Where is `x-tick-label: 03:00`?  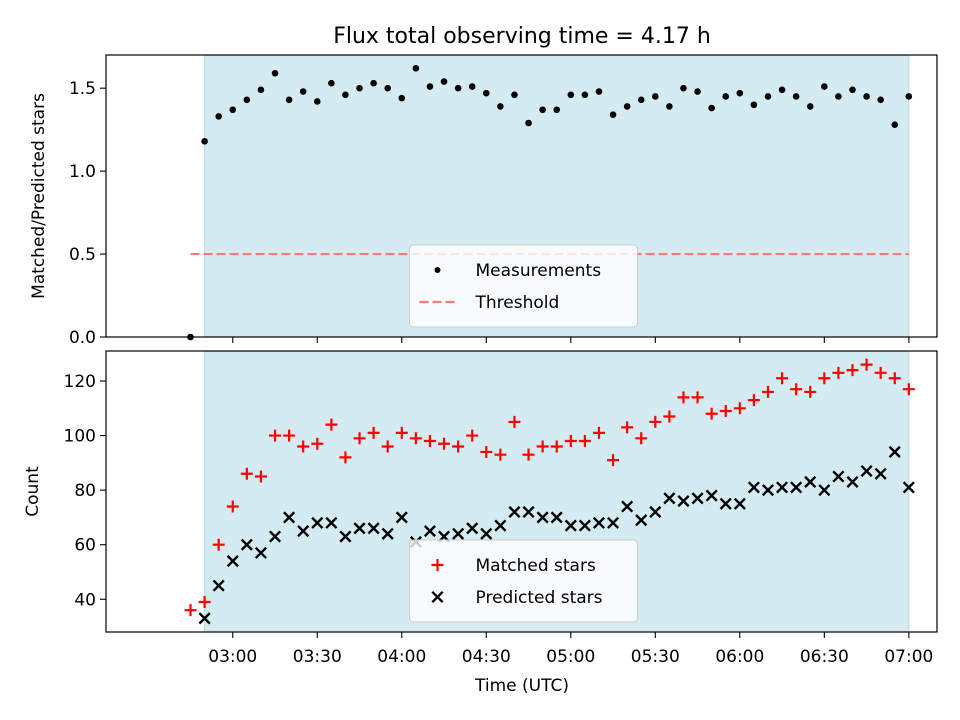
x-tick-label: 03:00 is located at coordinates (232, 657).